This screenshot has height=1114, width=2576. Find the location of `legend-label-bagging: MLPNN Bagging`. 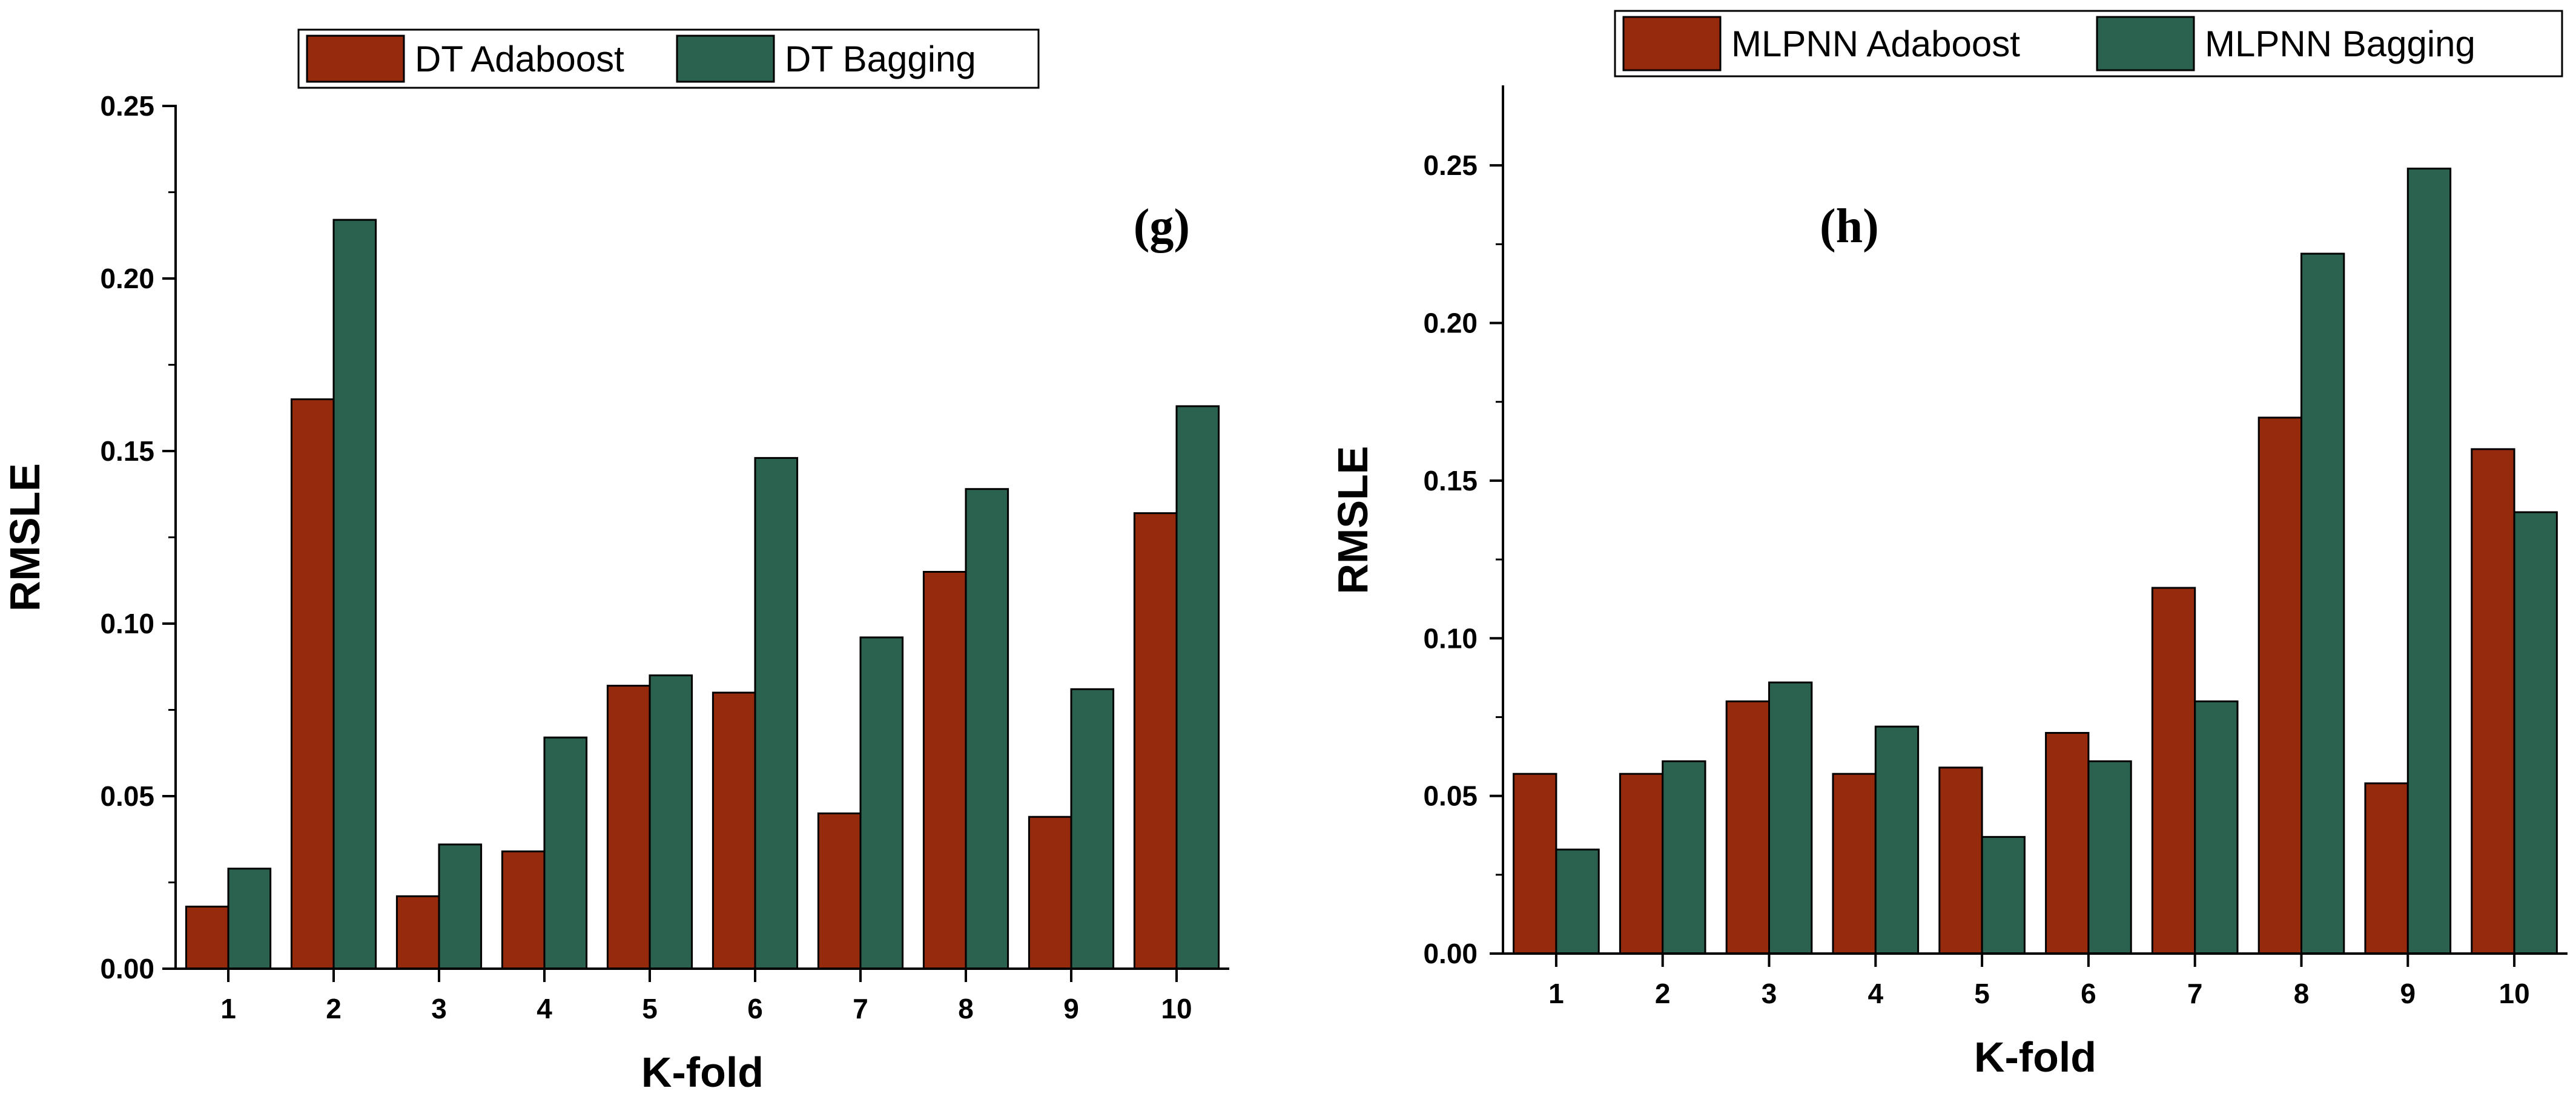

legend-label-bagging: MLPNN Bagging is located at coordinates (2340, 44).